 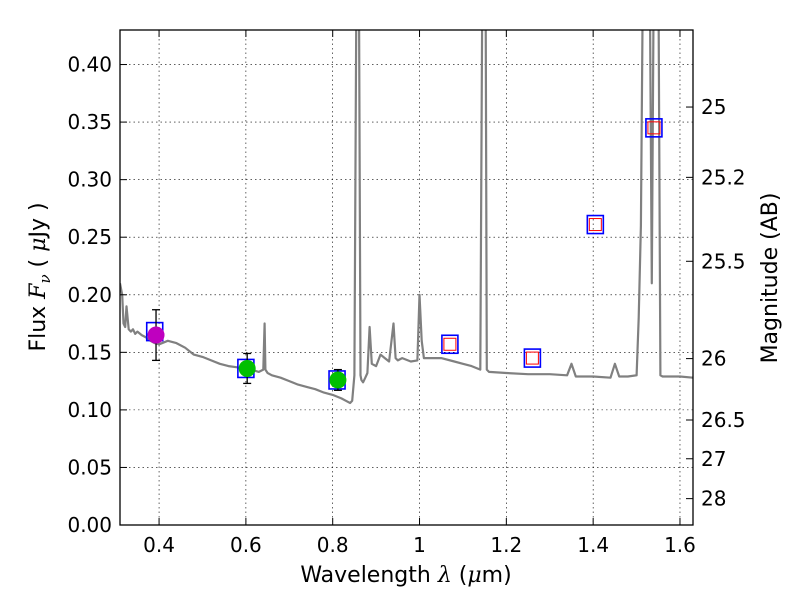 What do you see at coordinates (89, 180) in the screenshot?
I see `y-tick-label: 0.30` at bounding box center [89, 180].